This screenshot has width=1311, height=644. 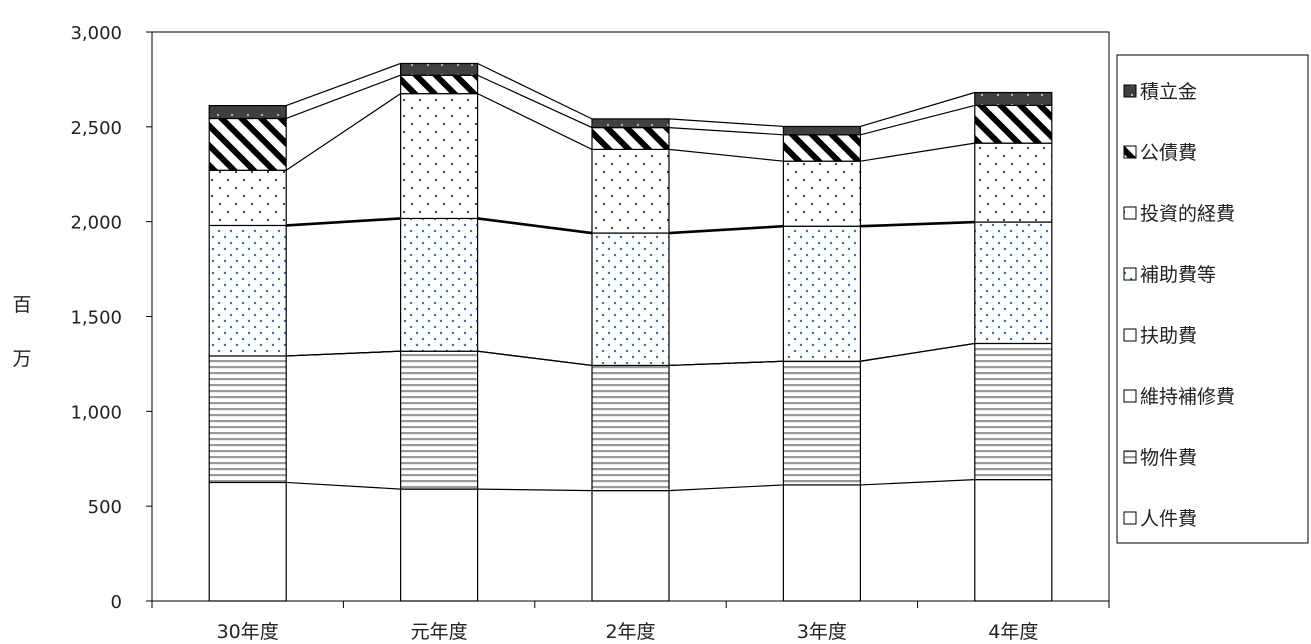 What do you see at coordinates (1168, 336) in the screenshot?
I see `legend-label: 扶助費` at bounding box center [1168, 336].